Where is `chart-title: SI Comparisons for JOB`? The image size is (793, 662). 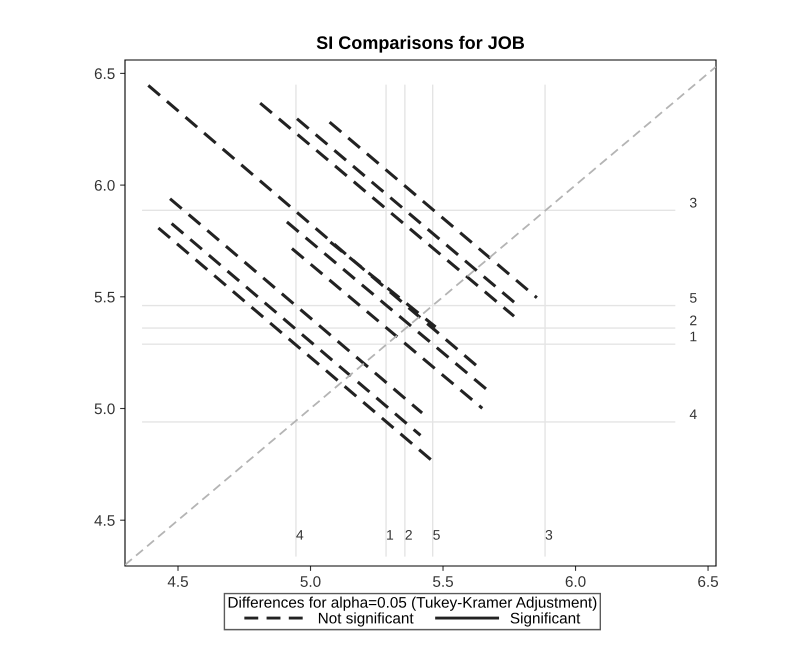
chart-title: SI Comparisons for JOB is located at coordinates (420, 44).